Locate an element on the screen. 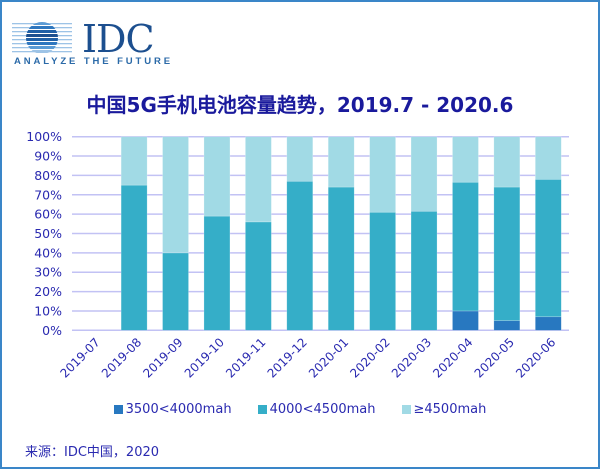 This screenshot has height=469, width=600. chart-legend: 3500<4000mah 4000<4500mah ≥4500mah is located at coordinates (300, 409).